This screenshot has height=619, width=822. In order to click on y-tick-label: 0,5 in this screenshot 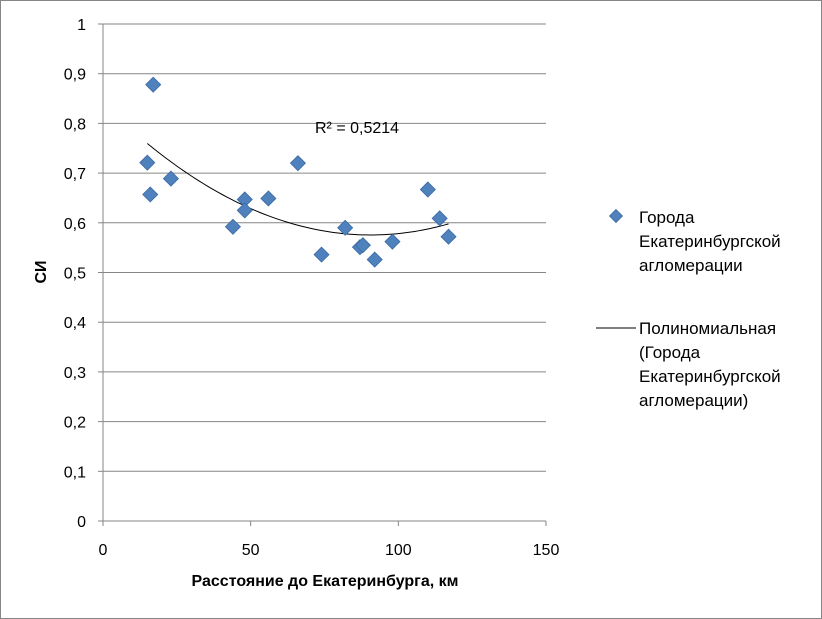, I will do `click(75, 274)`.